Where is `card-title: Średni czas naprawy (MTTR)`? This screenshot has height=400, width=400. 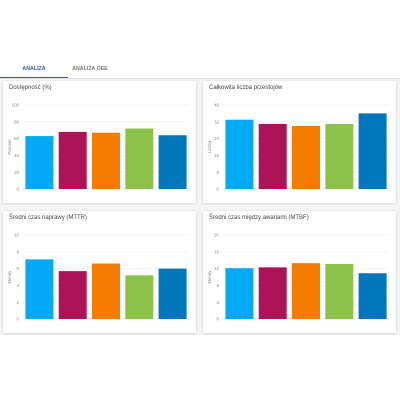 card-title: Średni czas naprawy (MTTR) is located at coordinates (48, 218).